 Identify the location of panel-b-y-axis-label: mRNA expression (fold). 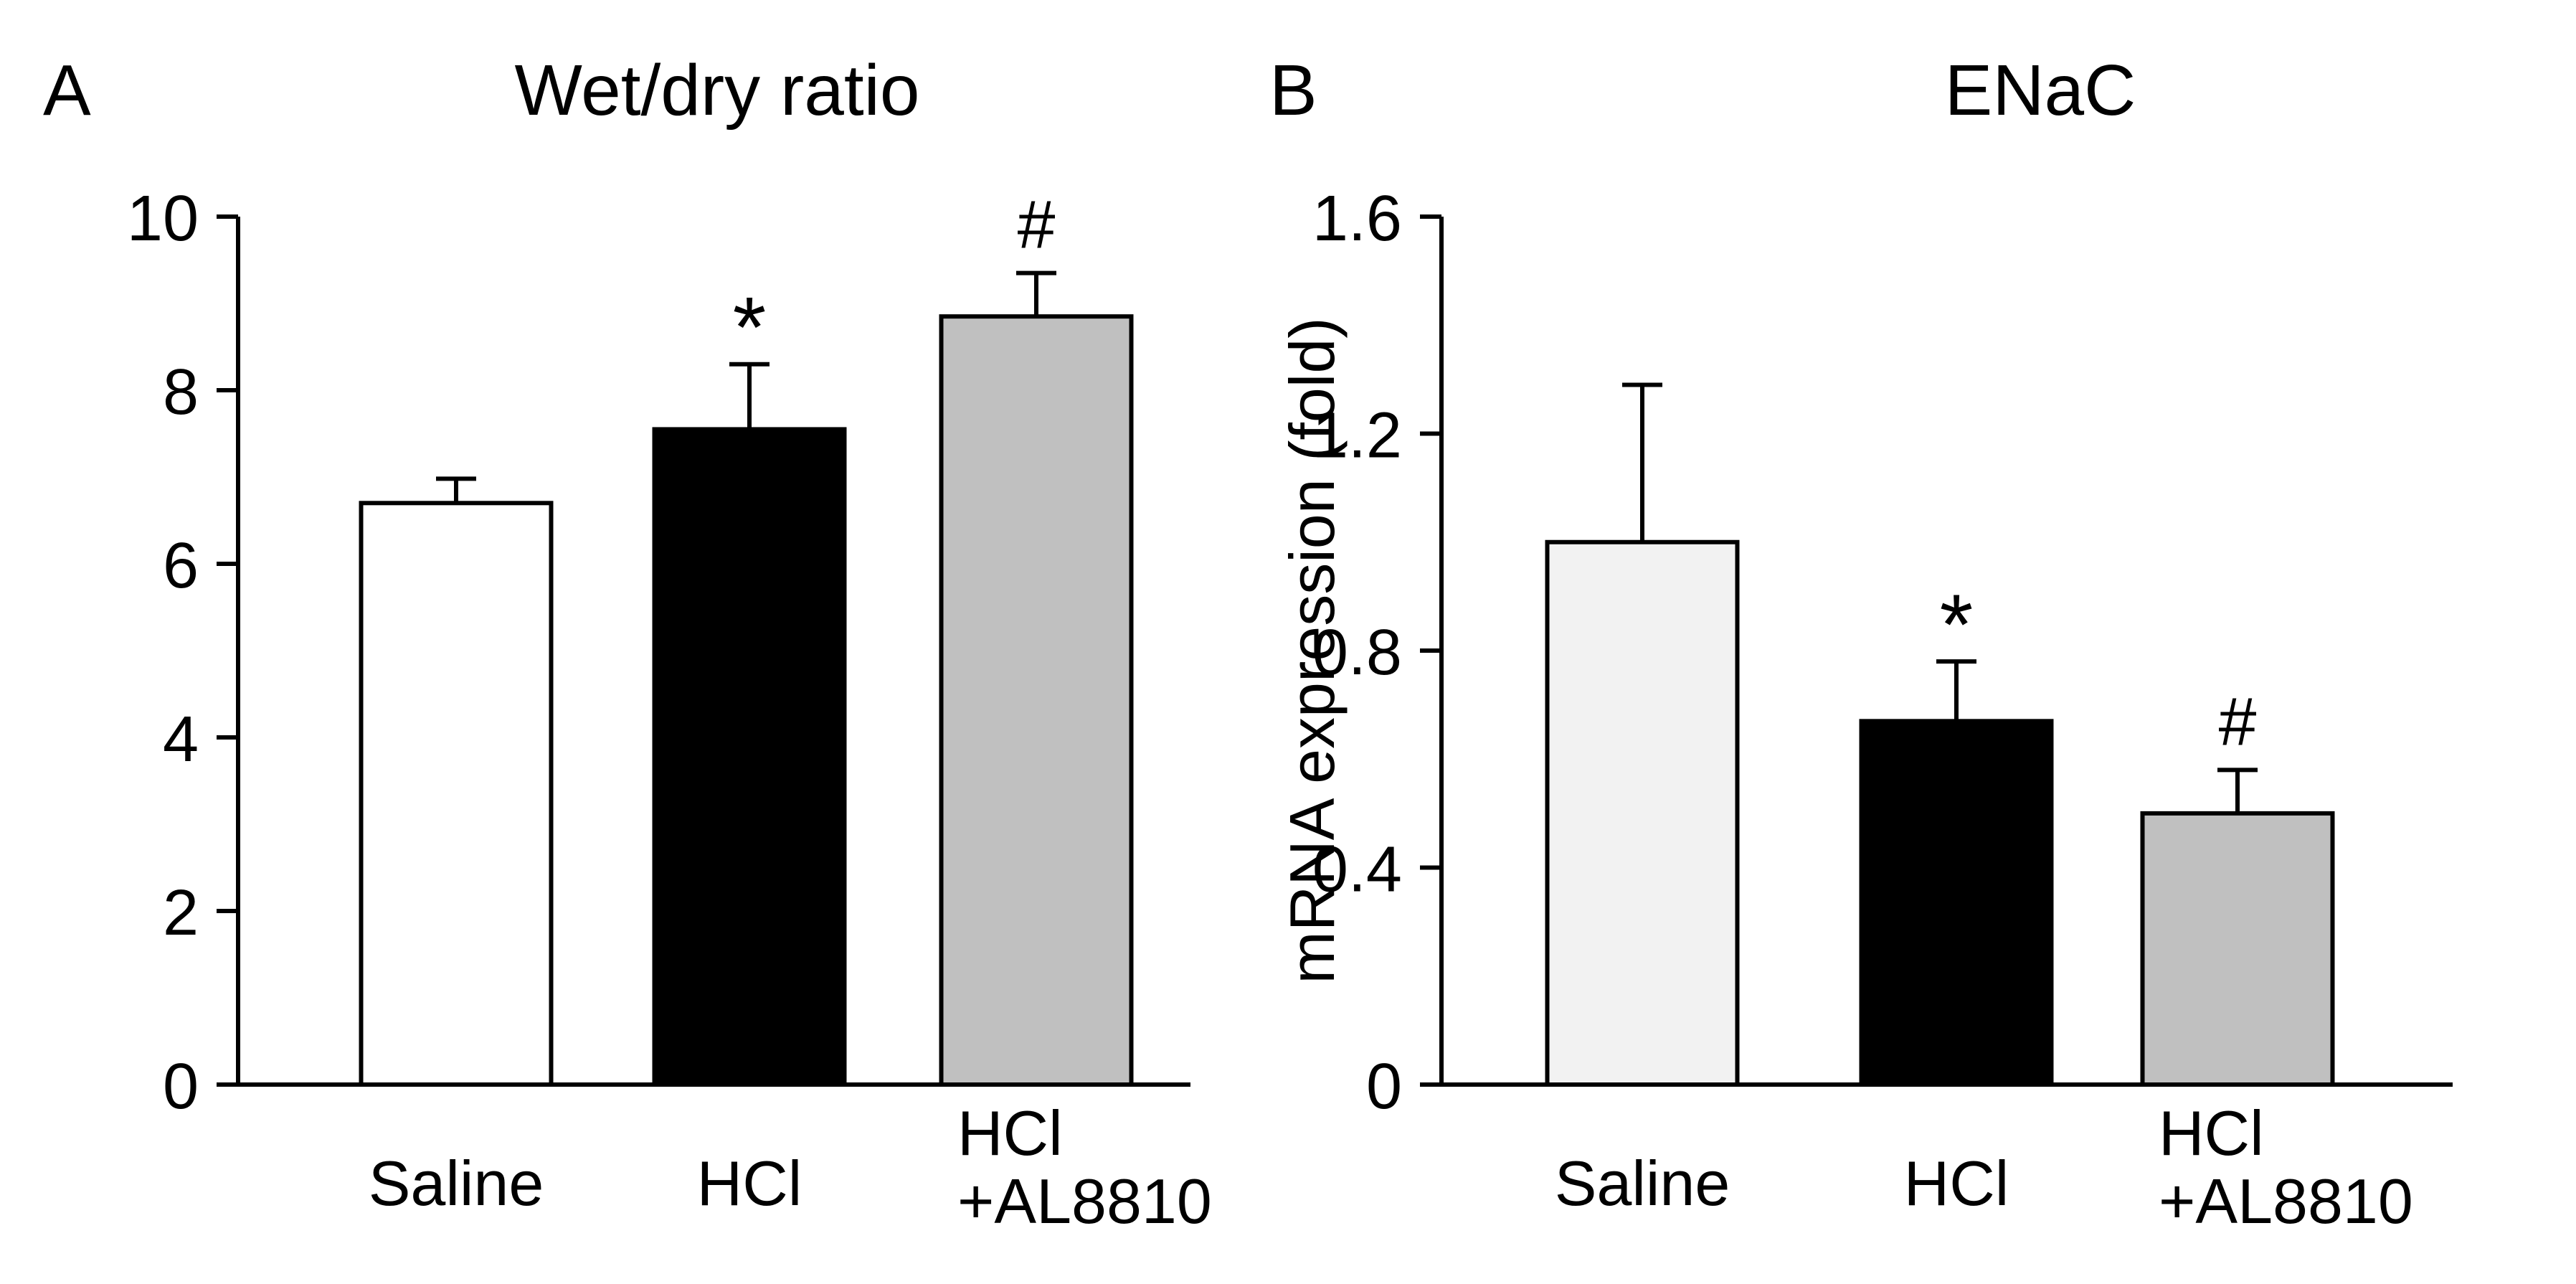
(1312, 650).